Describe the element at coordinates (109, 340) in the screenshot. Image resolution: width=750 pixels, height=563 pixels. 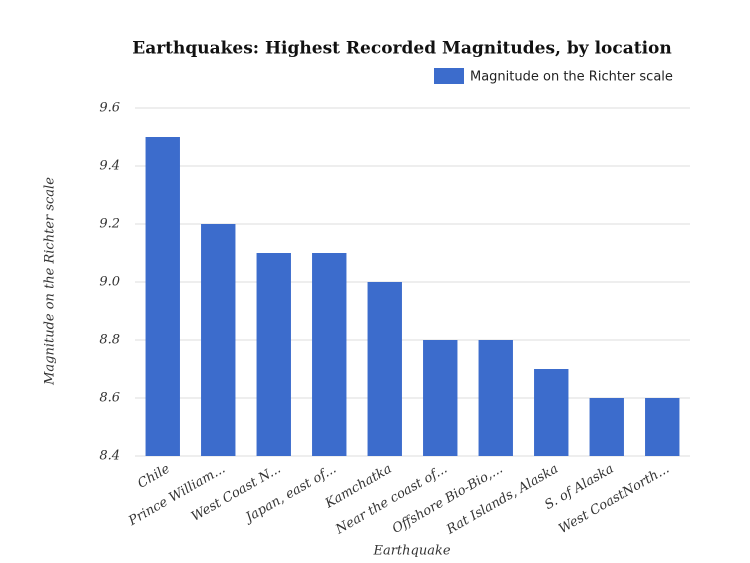
I see `y-tick-label: 8.8` at that location.